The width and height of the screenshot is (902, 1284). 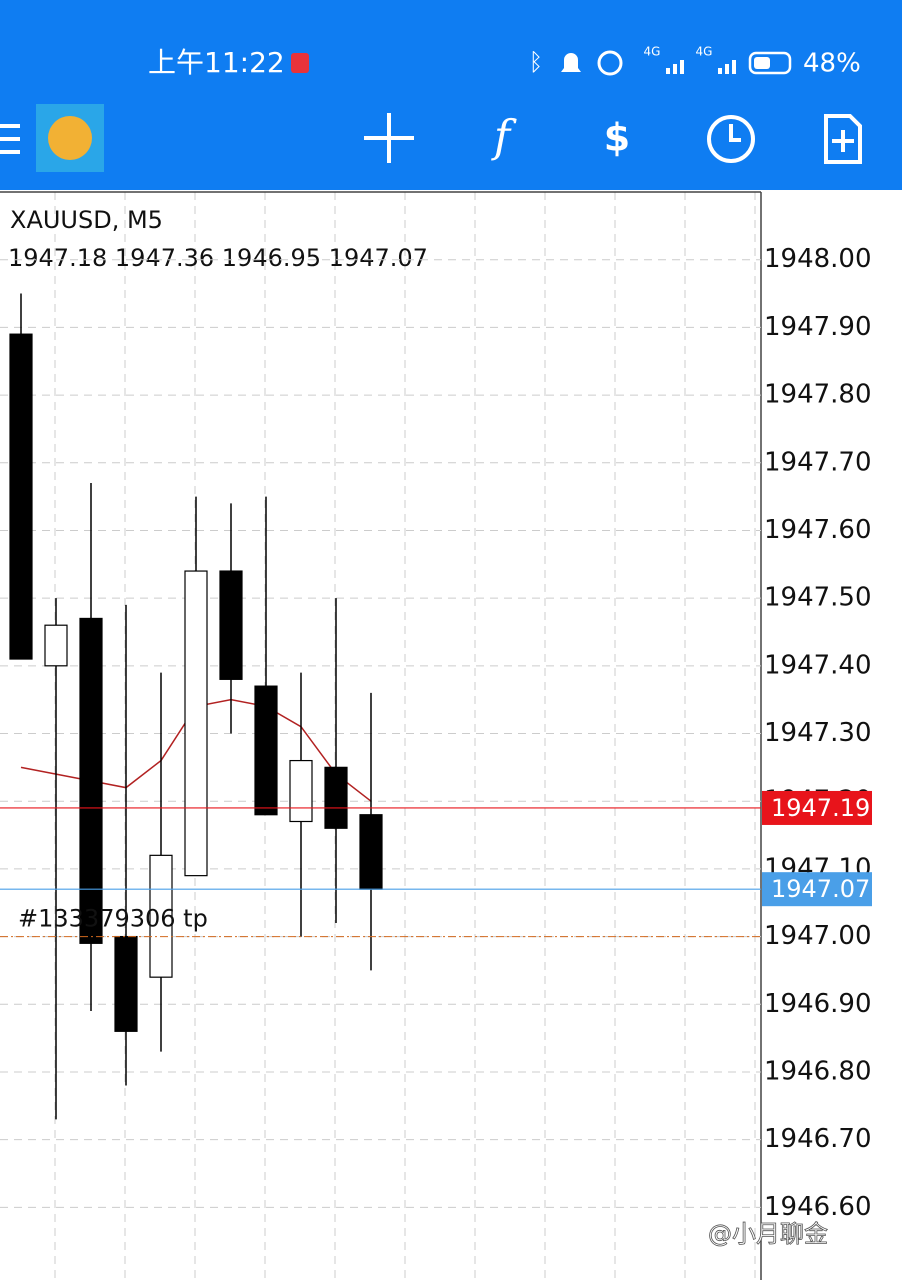 I want to click on y-tick-label: 1946.70, so click(x=818, y=1139).